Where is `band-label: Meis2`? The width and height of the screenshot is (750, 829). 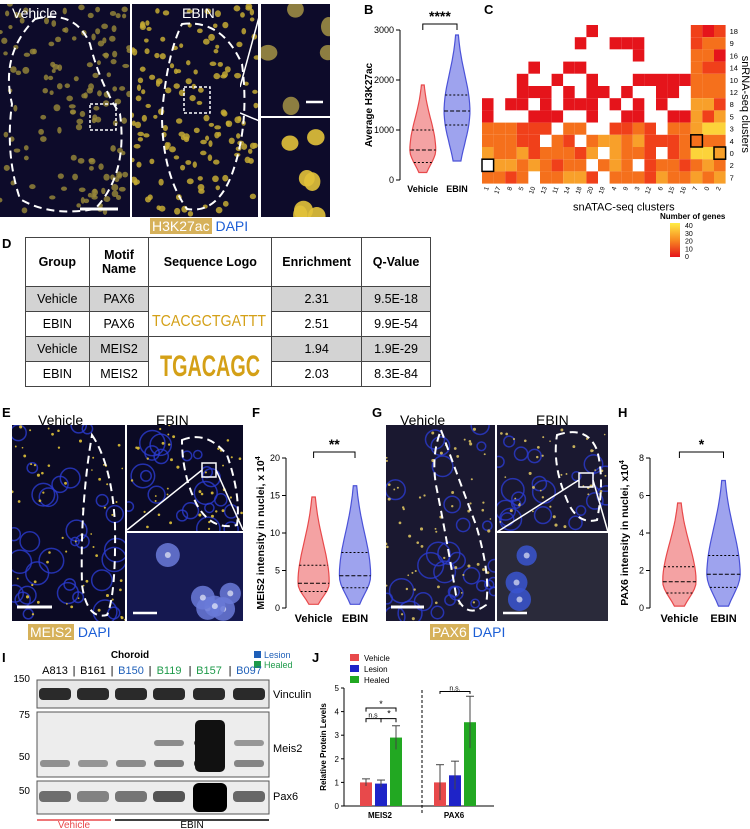 band-label: Meis2 is located at coordinates (287, 749).